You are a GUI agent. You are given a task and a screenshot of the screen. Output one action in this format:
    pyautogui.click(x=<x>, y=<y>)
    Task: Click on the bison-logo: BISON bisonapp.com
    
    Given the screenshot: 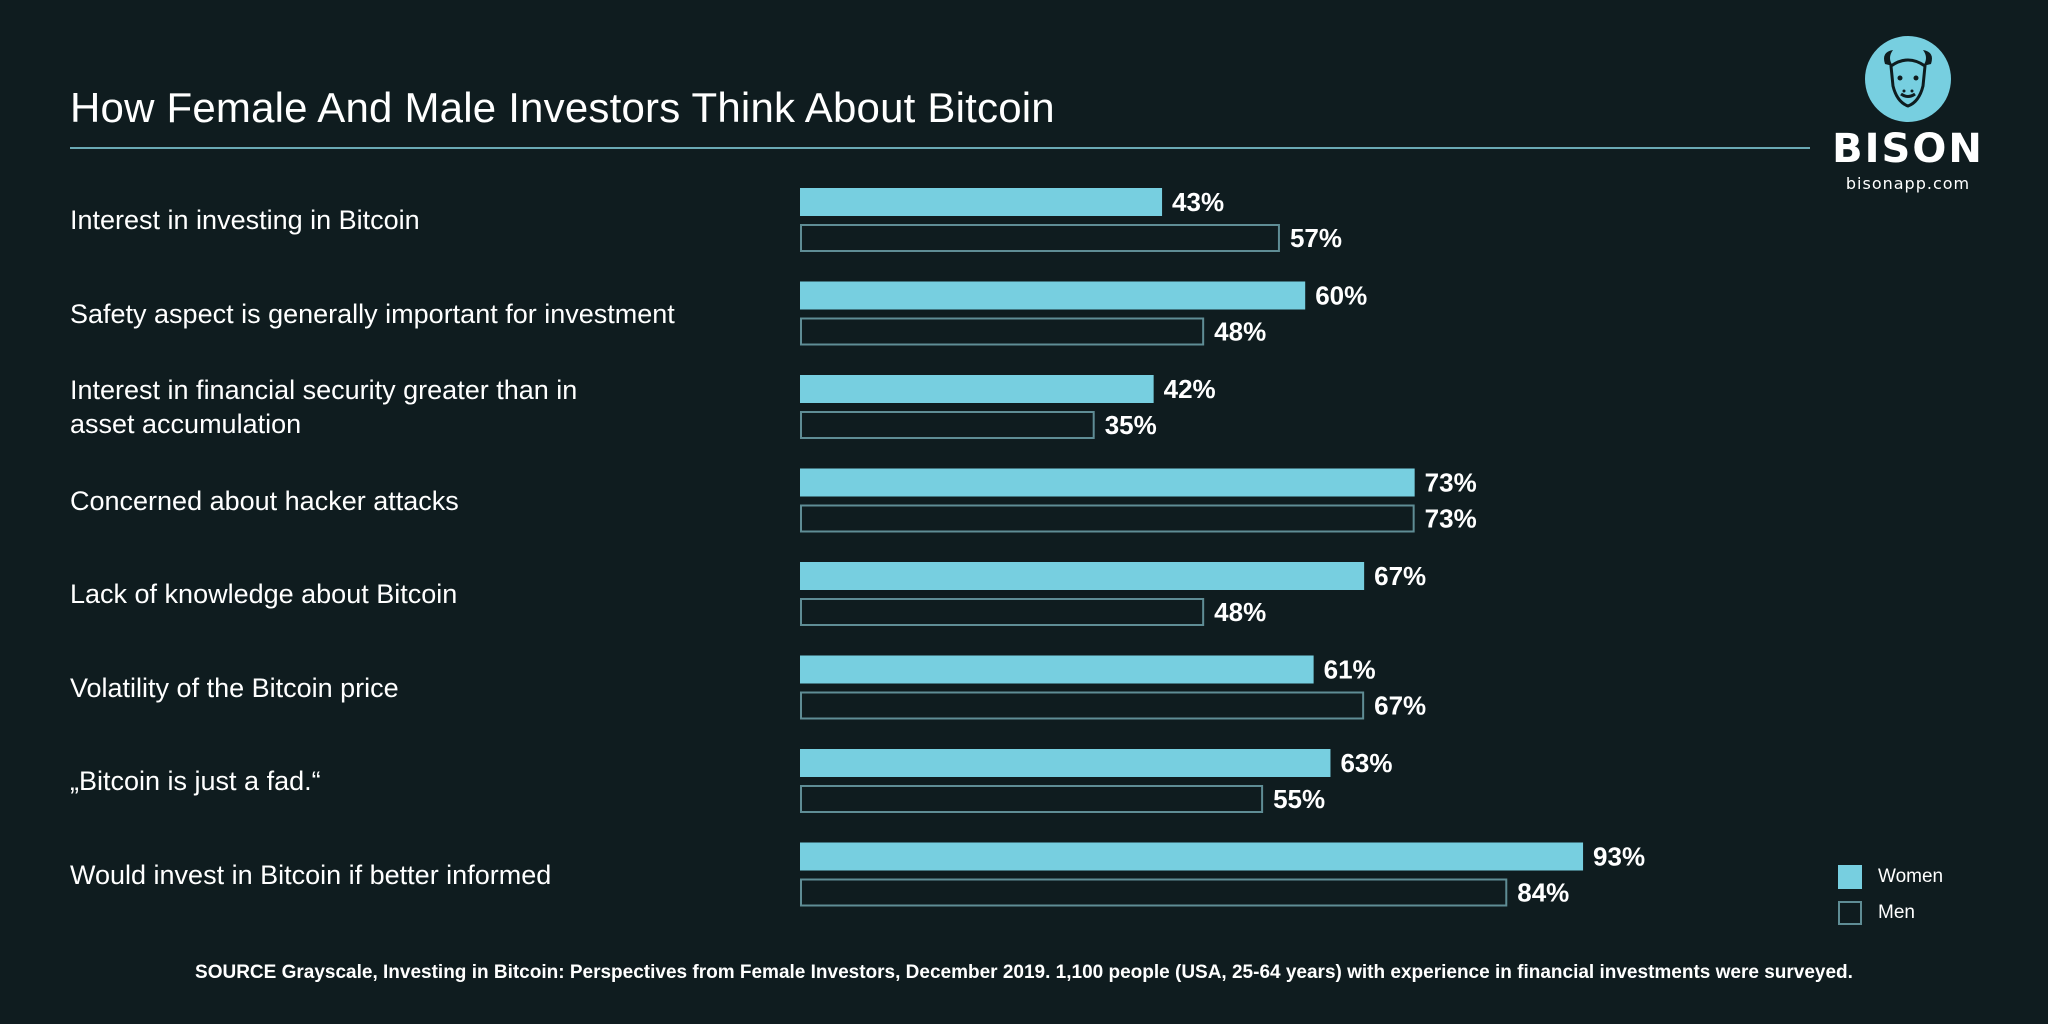 What is the action you would take?
    pyautogui.click(x=1922, y=119)
    